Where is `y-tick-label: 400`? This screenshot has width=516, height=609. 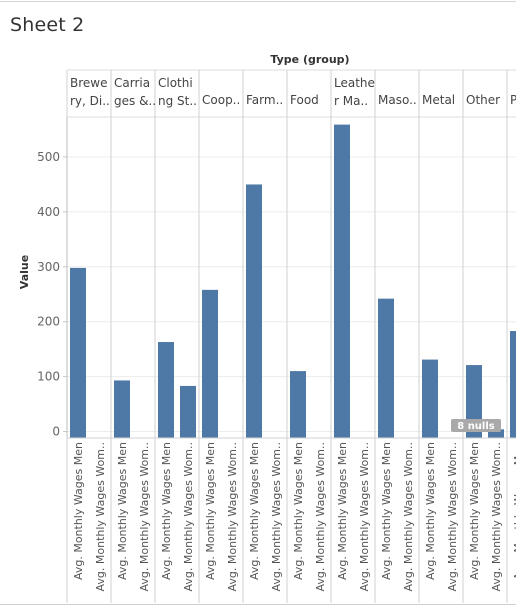
y-tick-label: 400 is located at coordinates (48, 212).